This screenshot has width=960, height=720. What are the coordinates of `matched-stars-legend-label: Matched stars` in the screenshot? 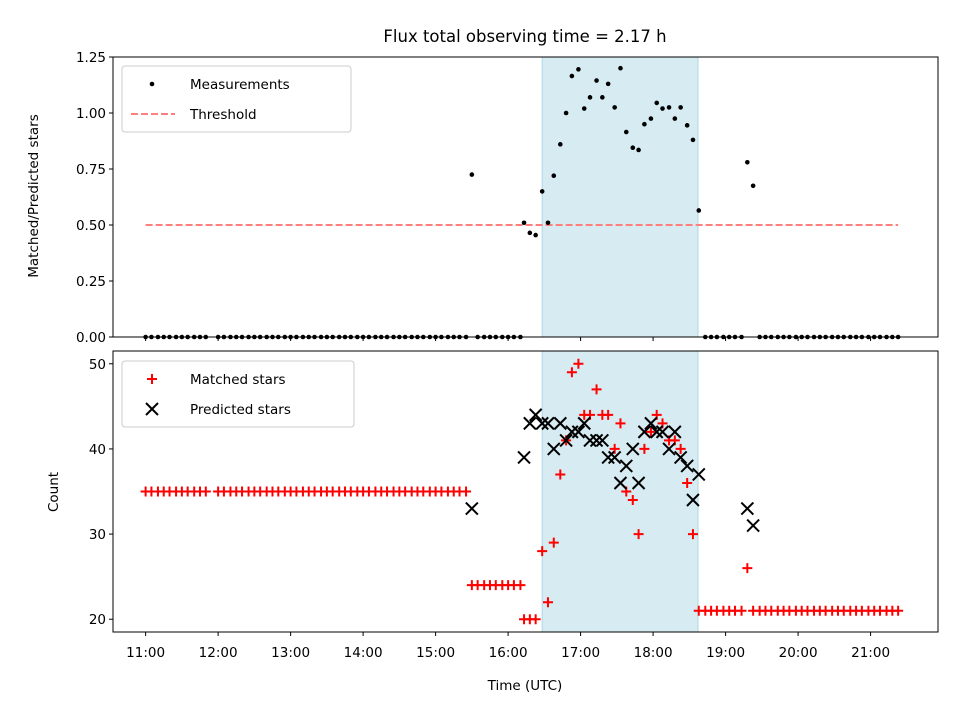 It's located at (238, 380).